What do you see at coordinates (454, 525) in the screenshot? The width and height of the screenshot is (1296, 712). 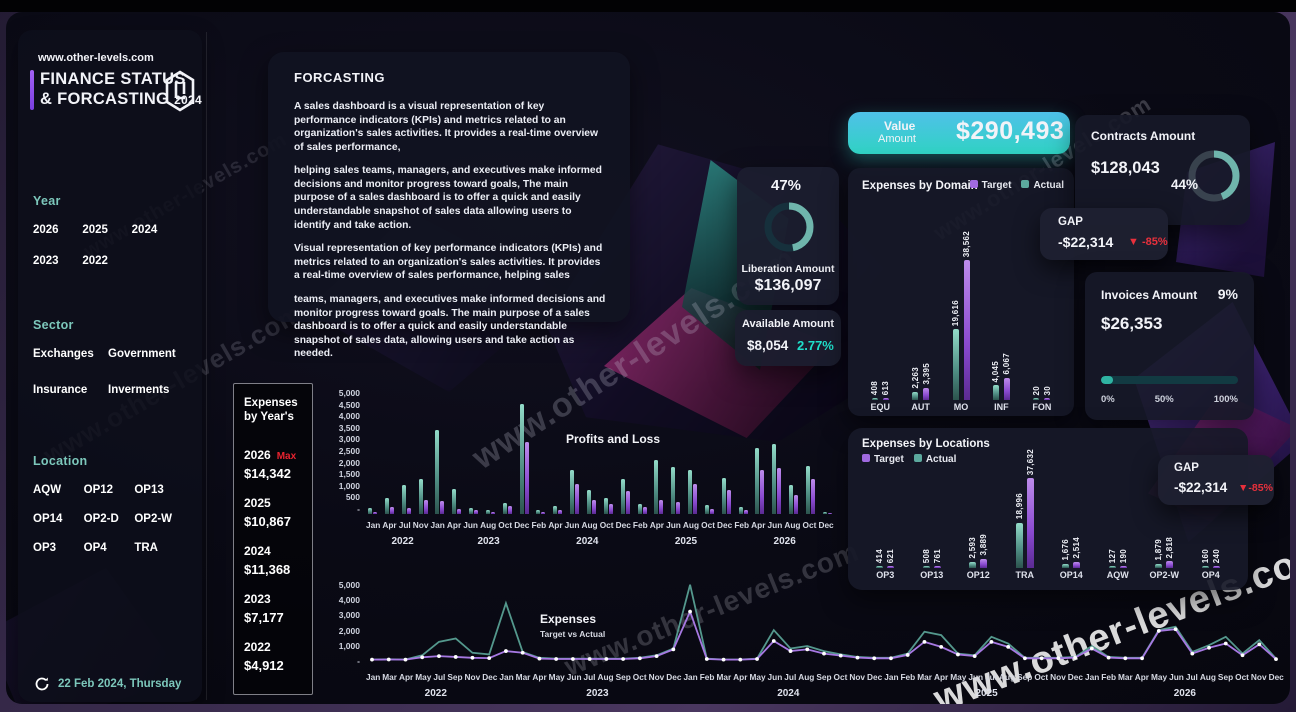 I see `month-label: Apr` at bounding box center [454, 525].